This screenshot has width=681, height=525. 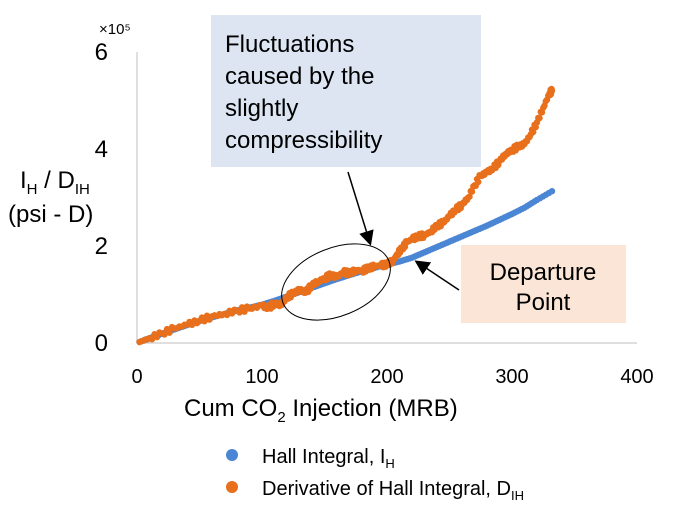 I want to click on fluctuations-callout-box, so click(x=346, y=91).